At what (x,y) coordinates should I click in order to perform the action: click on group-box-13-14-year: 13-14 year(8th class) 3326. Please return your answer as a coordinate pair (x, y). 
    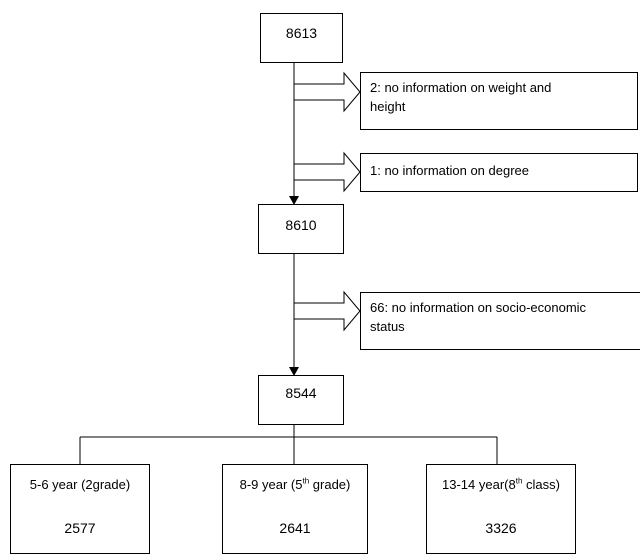
    Looking at the image, I should click on (501, 509).